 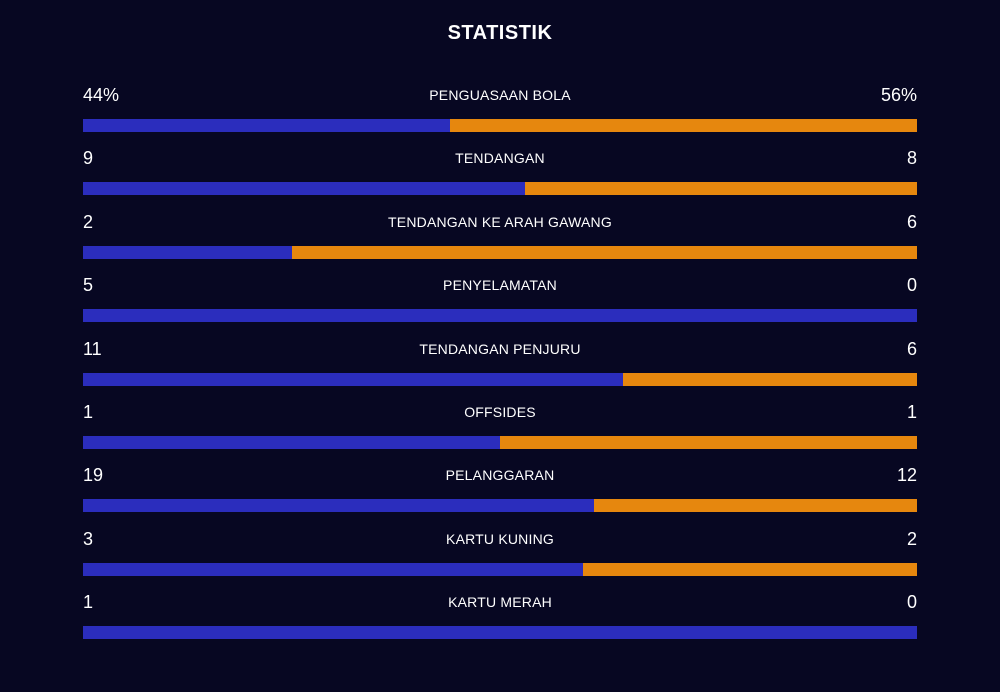 What do you see at coordinates (101, 95) in the screenshot?
I see `stat-home-value: 44%` at bounding box center [101, 95].